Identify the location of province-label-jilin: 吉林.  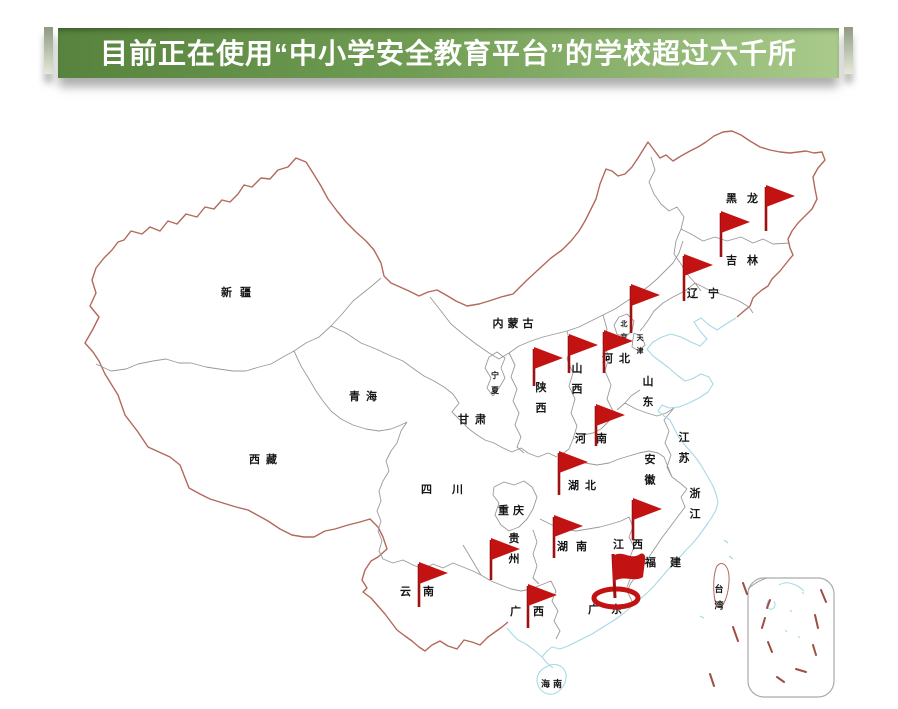
(747, 260).